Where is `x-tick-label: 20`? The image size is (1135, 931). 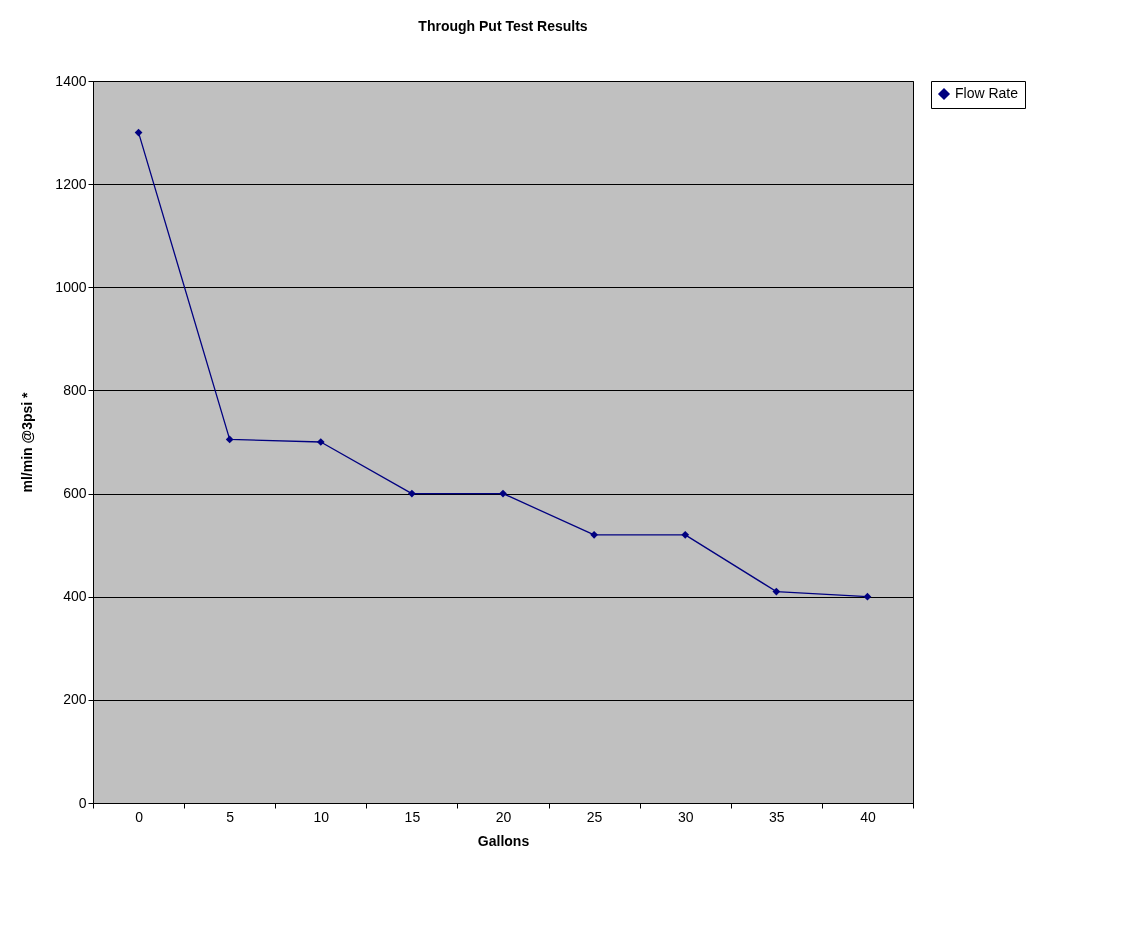 x-tick-label: 20 is located at coordinates (503, 816).